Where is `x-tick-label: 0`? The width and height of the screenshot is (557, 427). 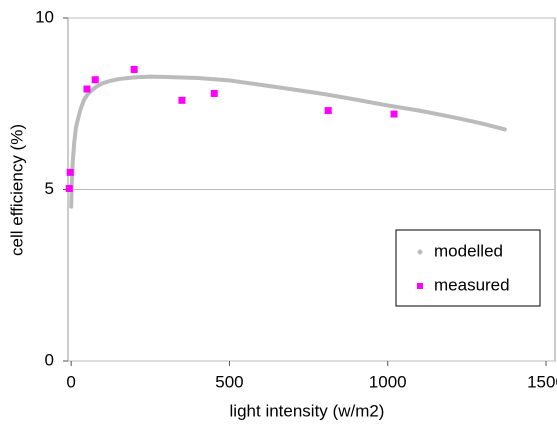
x-tick-label: 0 is located at coordinates (70, 381).